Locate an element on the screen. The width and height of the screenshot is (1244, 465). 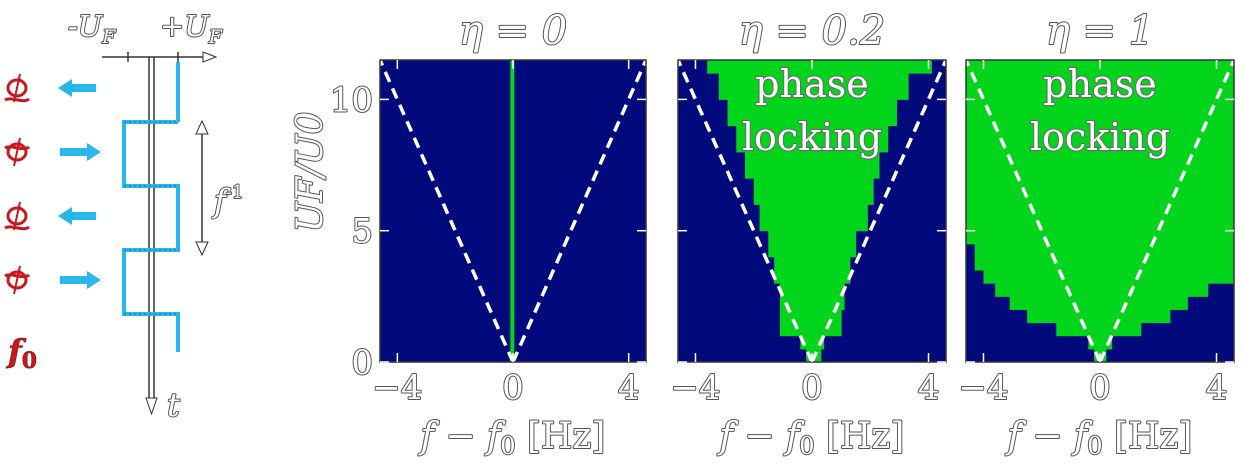
f0-label: f0 is located at coordinates (21, 353).